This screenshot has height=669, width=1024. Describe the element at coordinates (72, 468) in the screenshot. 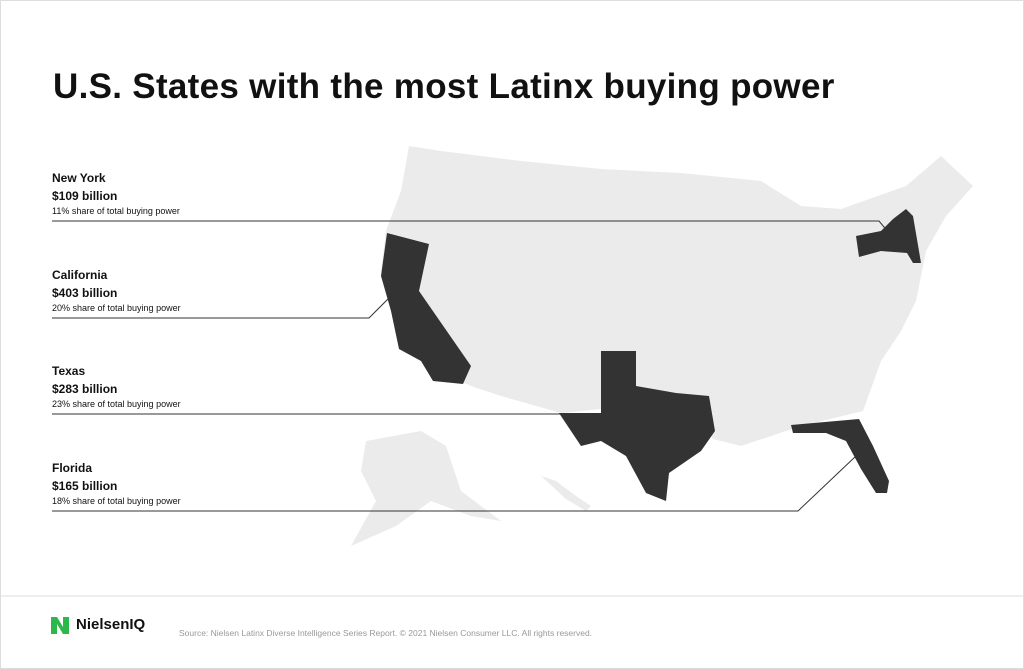

I see `state-name: Florida` at that location.